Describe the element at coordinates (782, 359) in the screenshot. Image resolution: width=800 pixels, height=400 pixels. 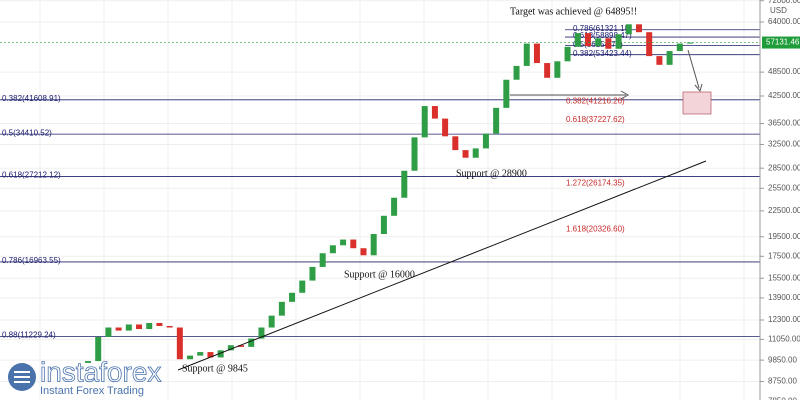
I see `y-tick-label: 9850.00` at that location.